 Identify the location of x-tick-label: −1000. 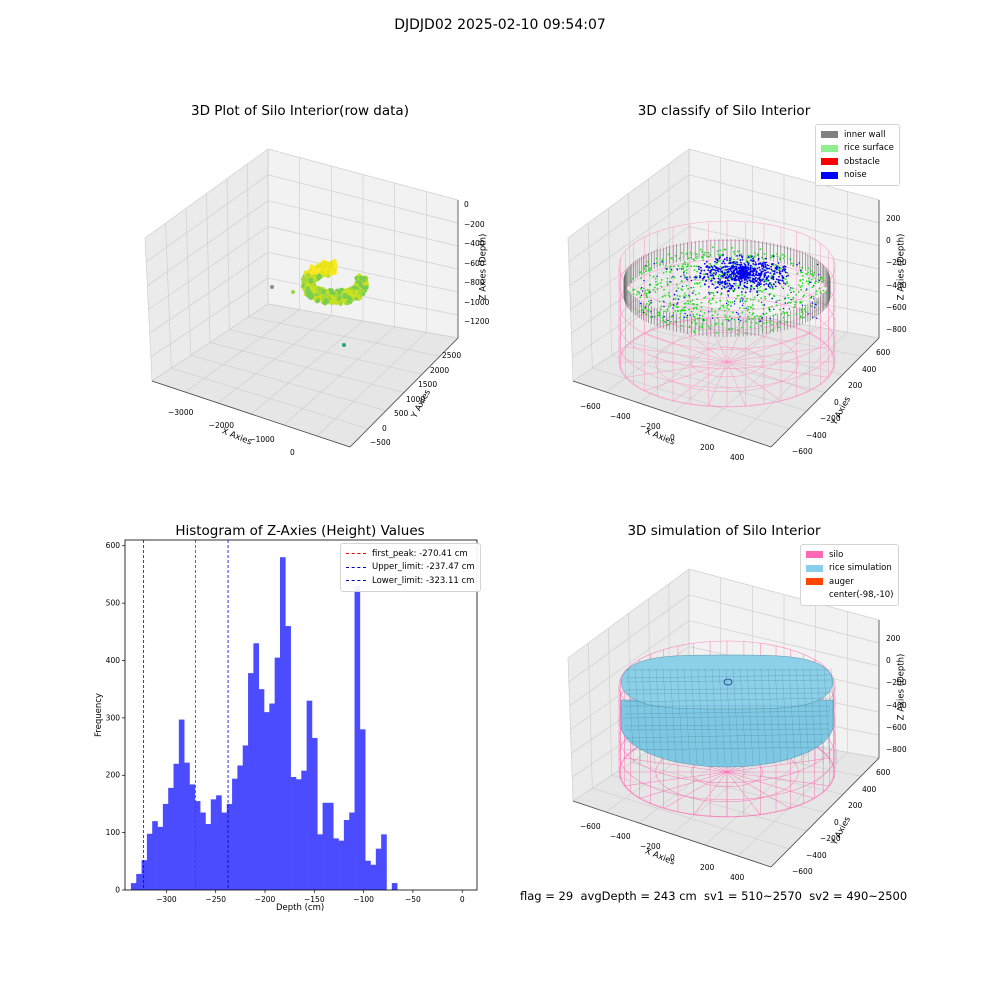
(262, 439).